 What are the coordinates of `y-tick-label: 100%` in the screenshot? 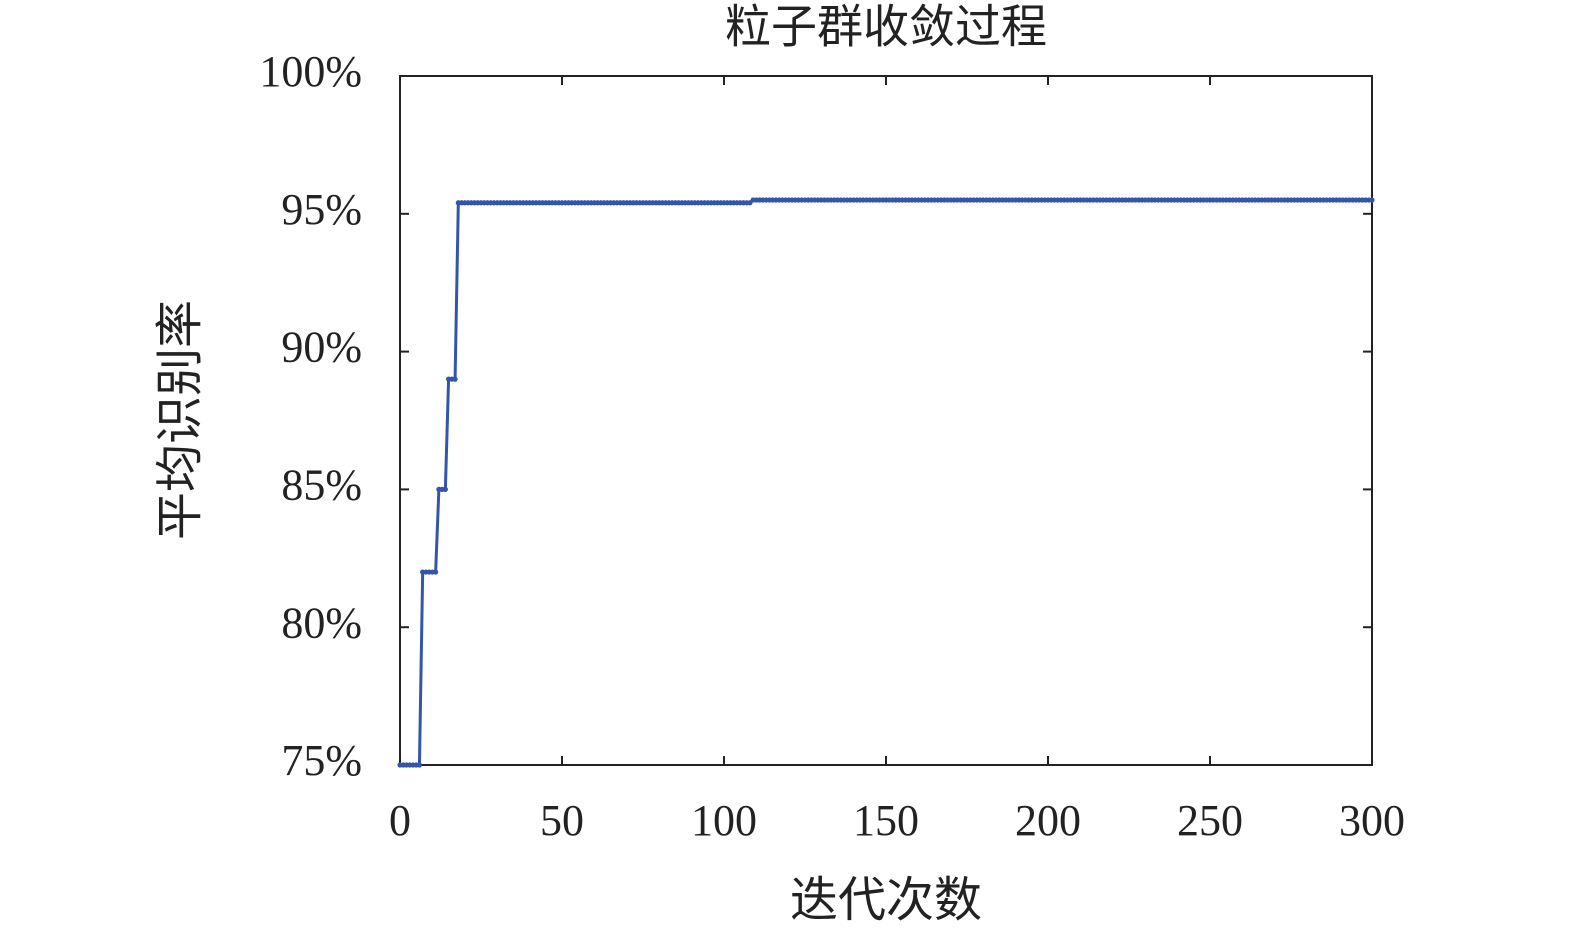 It's located at (310, 71).